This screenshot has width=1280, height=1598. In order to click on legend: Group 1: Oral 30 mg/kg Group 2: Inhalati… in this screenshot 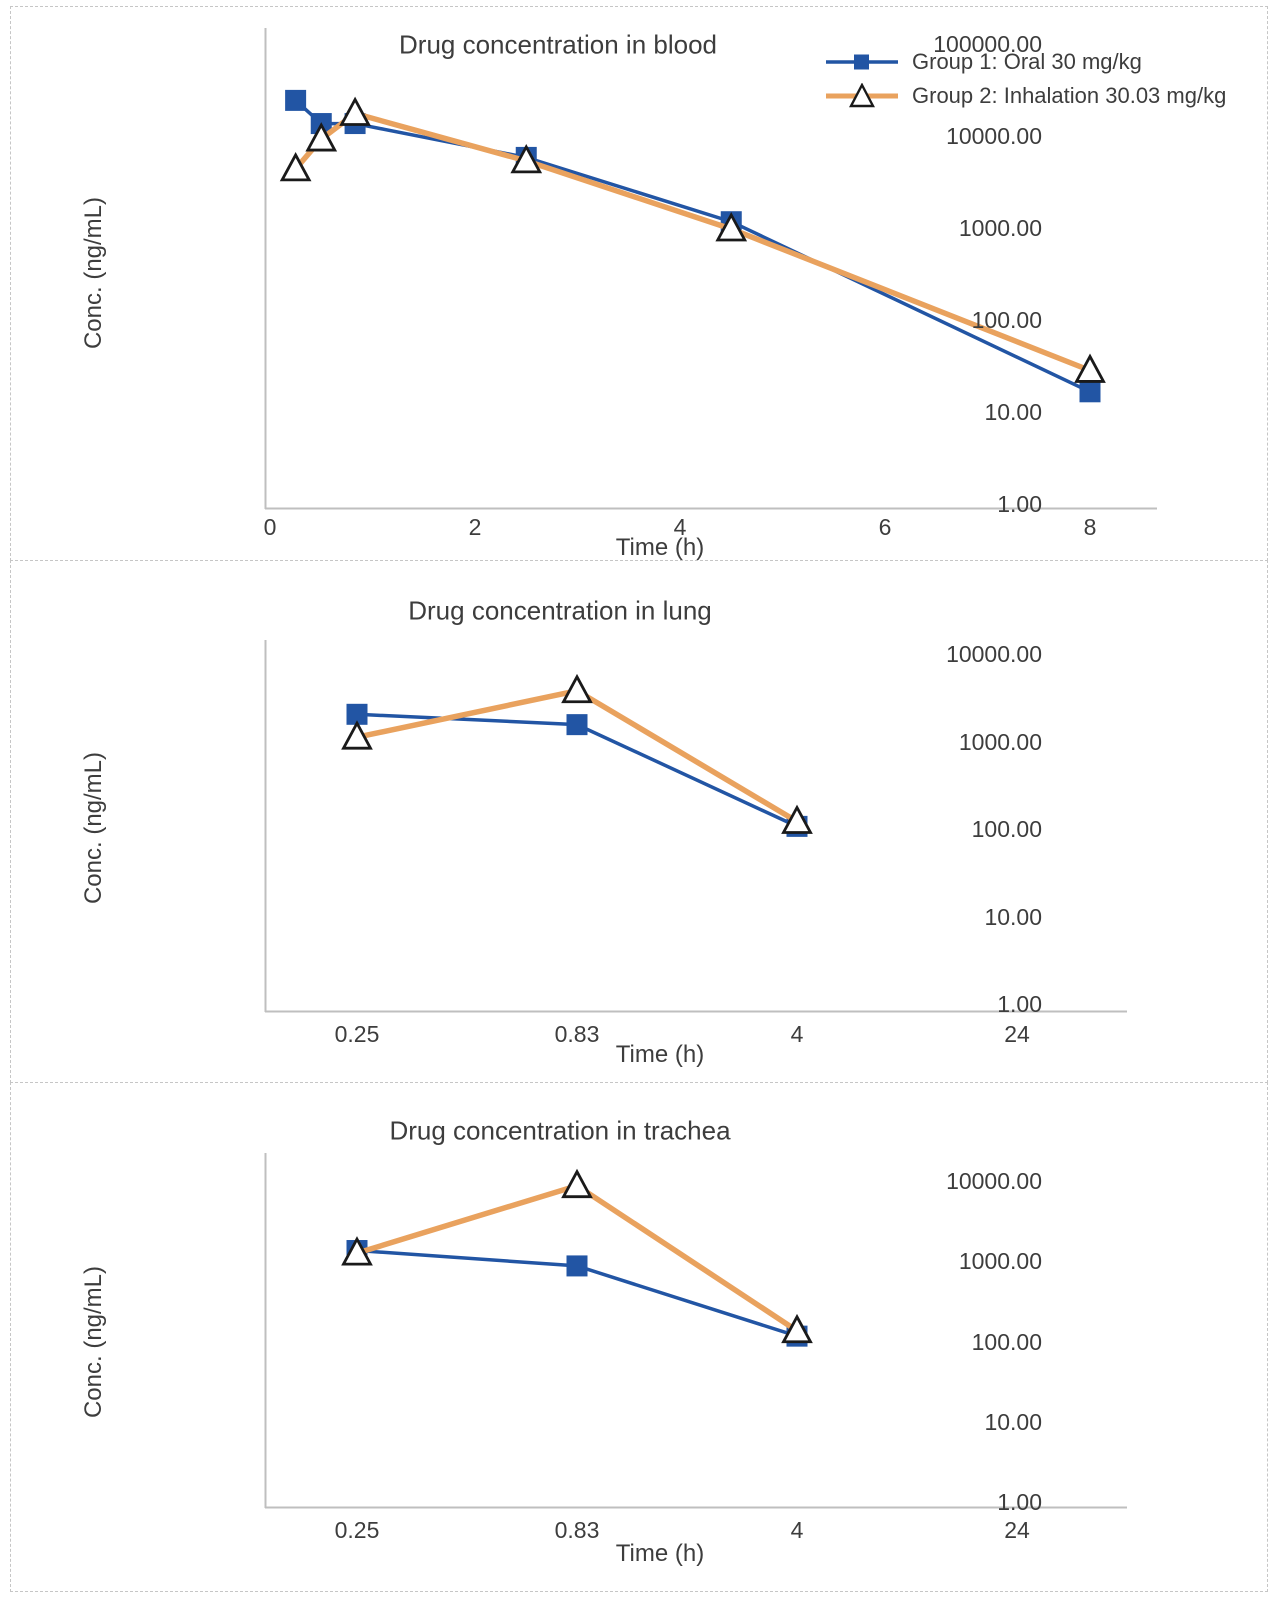, I will do `click(1025, 79)`.